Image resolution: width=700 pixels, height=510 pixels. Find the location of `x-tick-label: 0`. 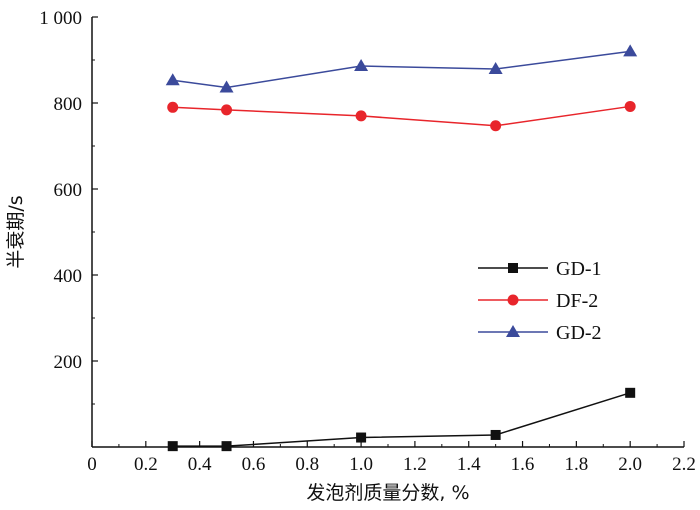

x-tick-label: 0 is located at coordinates (92, 464).